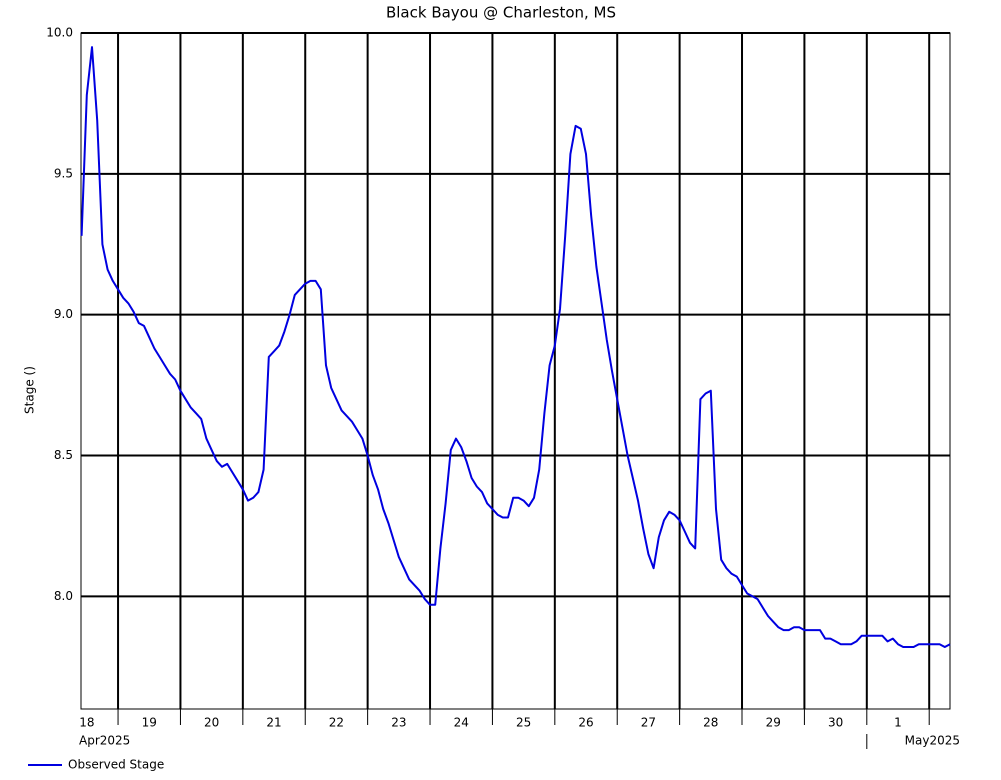  I want to click on x-tick-label: 18, so click(86, 723).